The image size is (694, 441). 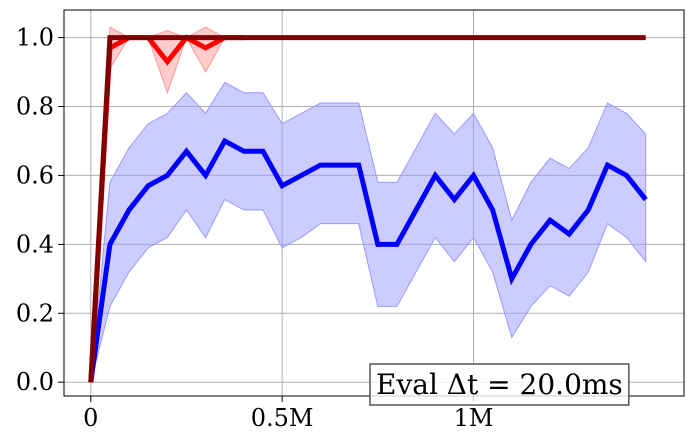 I want to click on y-tick-label: 0.0, so click(x=35, y=382).